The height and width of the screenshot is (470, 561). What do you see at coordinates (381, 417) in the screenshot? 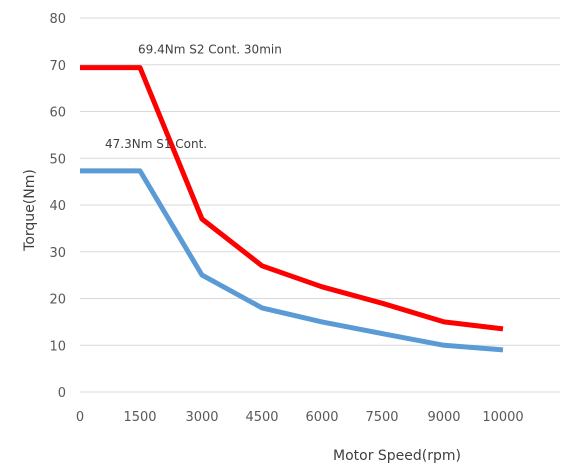
I see `x-tick-label: 7500` at bounding box center [381, 417].